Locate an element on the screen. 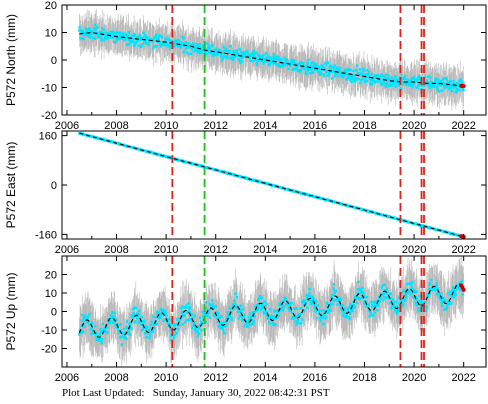 This screenshot has width=488, height=404. model-line is located at coordinates (271, 310).